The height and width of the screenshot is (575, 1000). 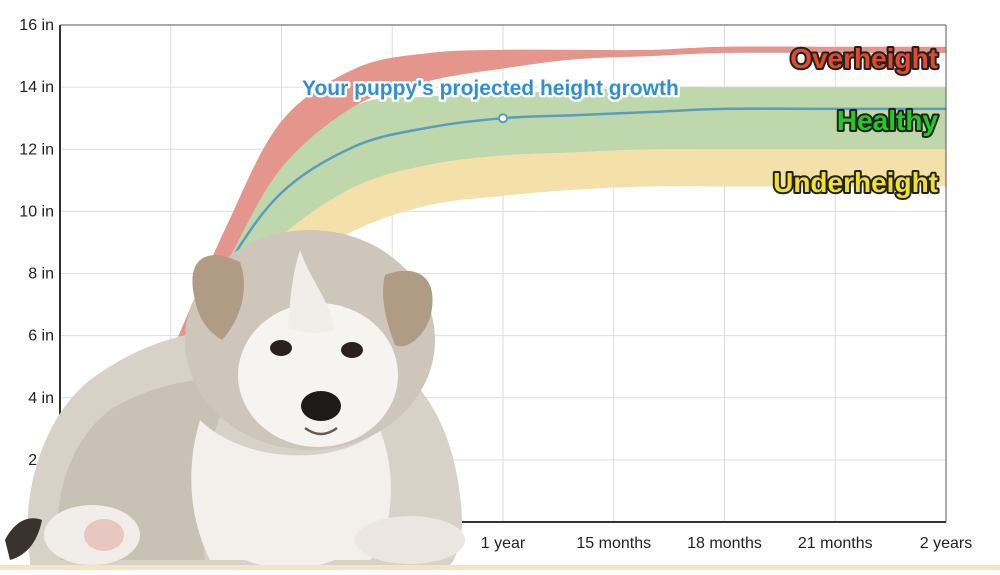 What do you see at coordinates (321, 431) in the screenshot?
I see `puppy-mouth` at bounding box center [321, 431].